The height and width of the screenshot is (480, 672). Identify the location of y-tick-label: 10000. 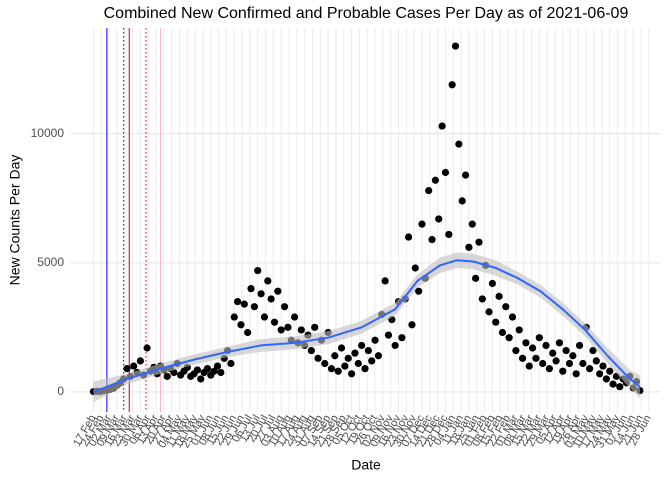
(48, 133).